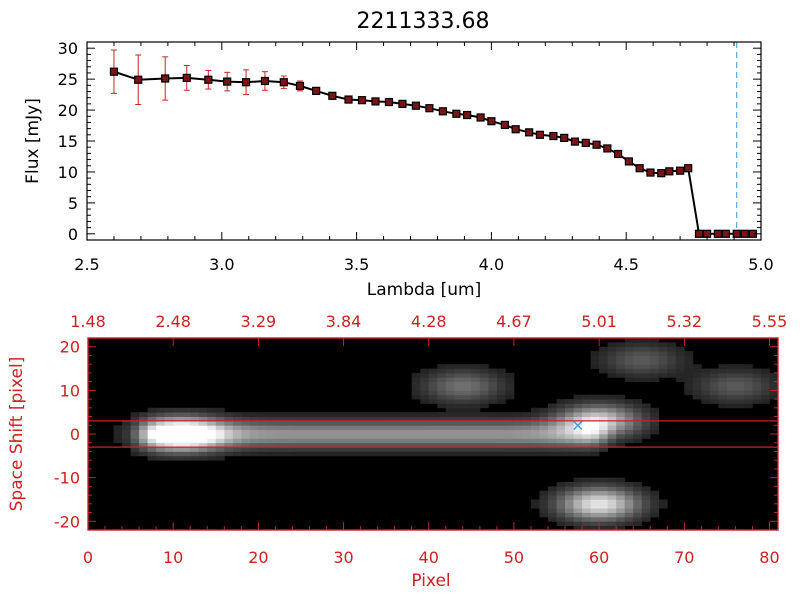 This screenshot has height=600, width=800. I want to click on x-tick-label: 5.0, so click(760, 264).